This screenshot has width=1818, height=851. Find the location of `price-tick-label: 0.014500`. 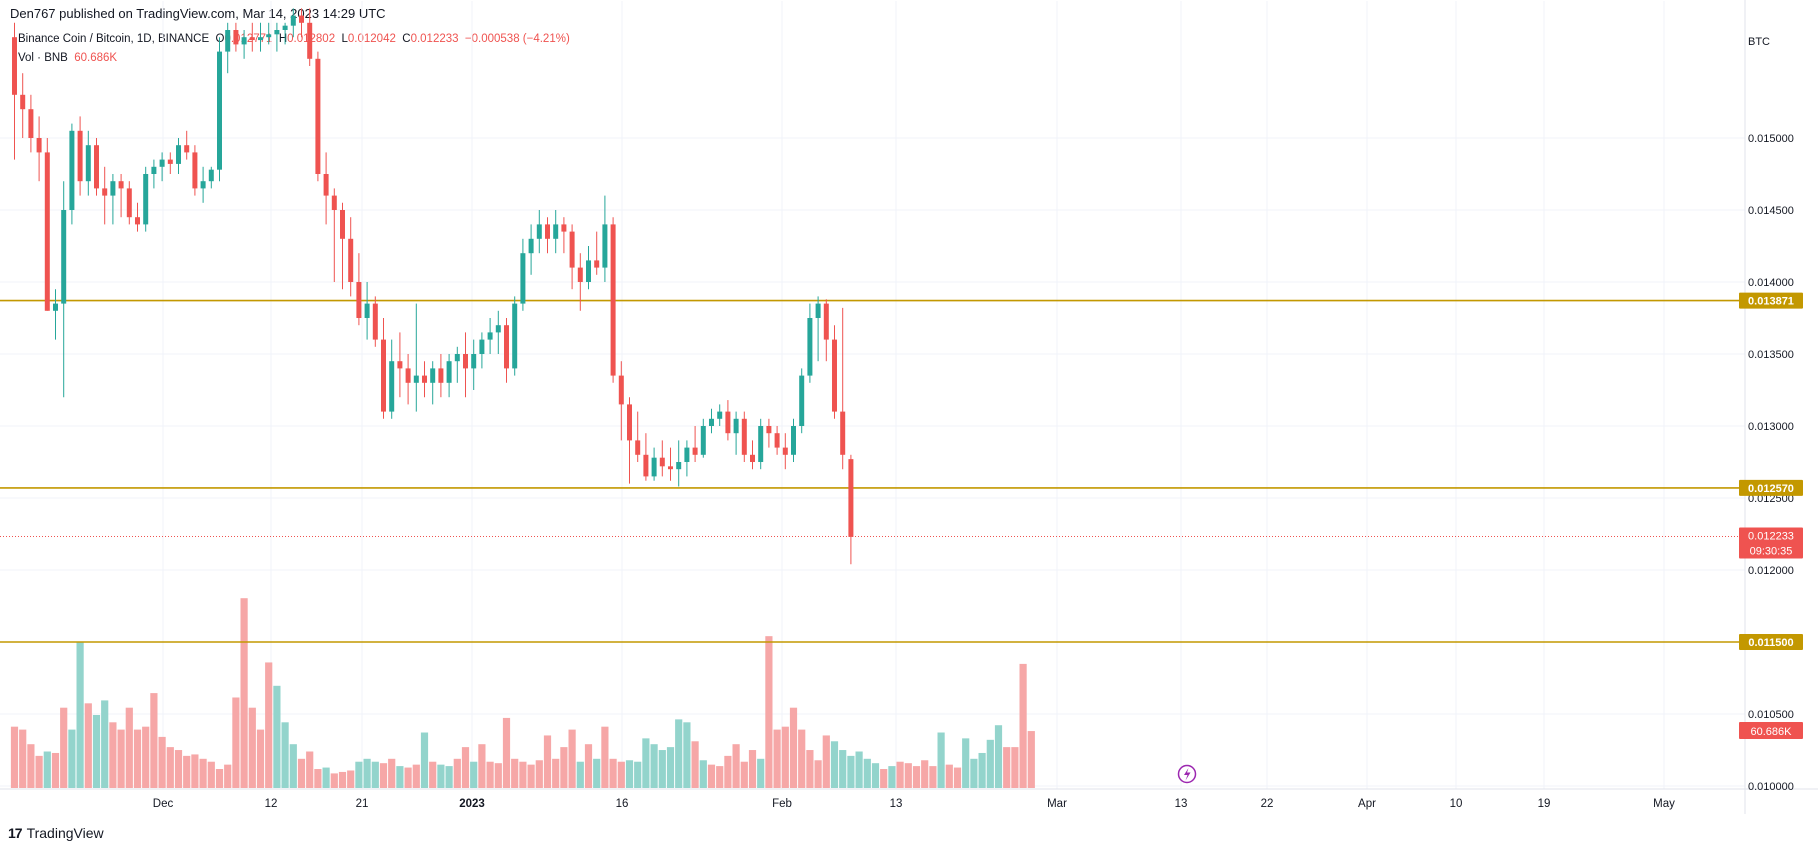

price-tick-label: 0.014500 is located at coordinates (1771, 211).